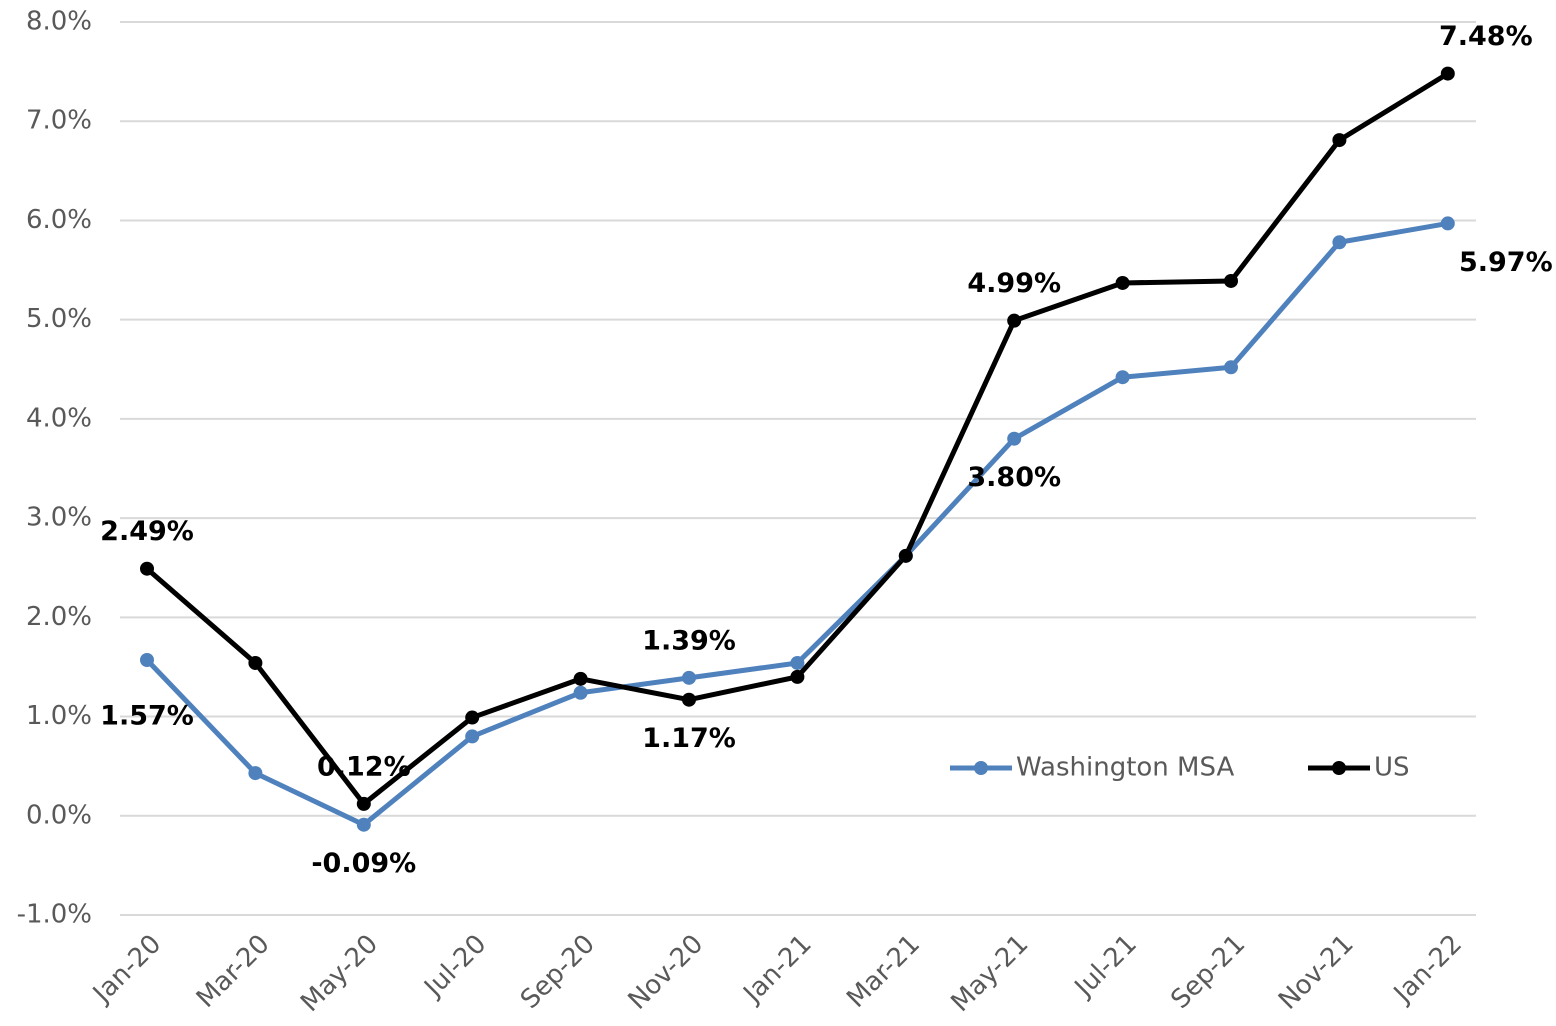  What do you see at coordinates (59, 220) in the screenshot?
I see `y-tick-label: 6.0%` at bounding box center [59, 220].